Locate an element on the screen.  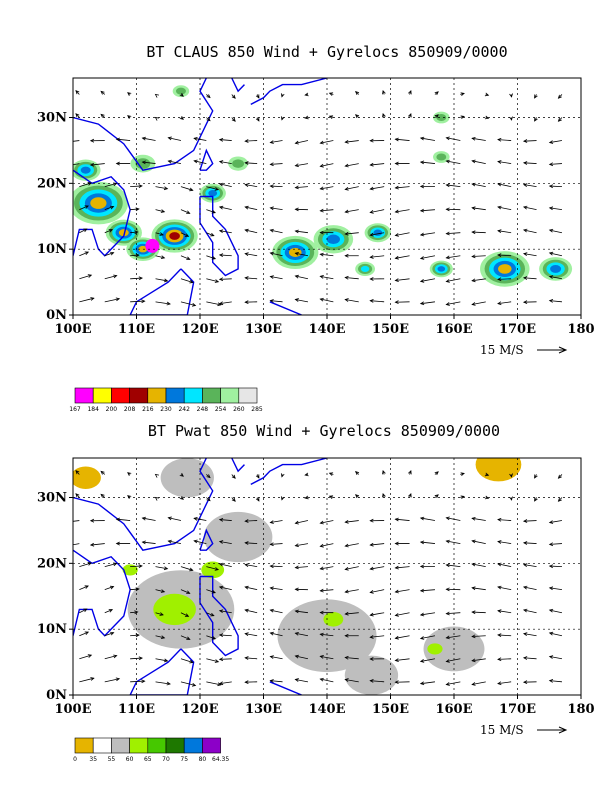
panel2-title: BT Pwat 850 Wind + Gyrelocs 850909/0000 is located at coordinates (324, 431).